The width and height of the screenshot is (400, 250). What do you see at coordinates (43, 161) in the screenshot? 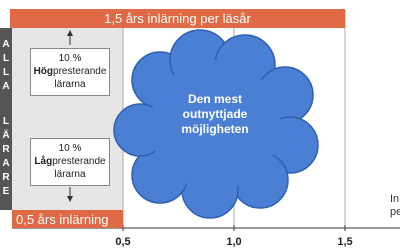
I see `bold-part: Låg` at bounding box center [43, 161].